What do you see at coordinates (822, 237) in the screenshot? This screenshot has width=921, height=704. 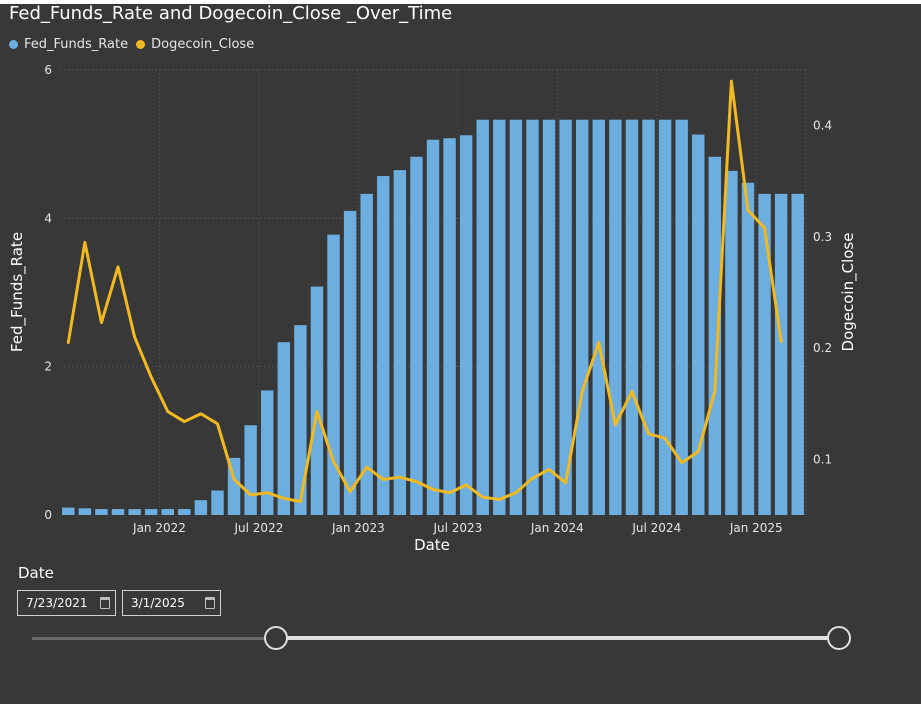 I see `right-axis-tick-label: 0.3` at bounding box center [822, 237].